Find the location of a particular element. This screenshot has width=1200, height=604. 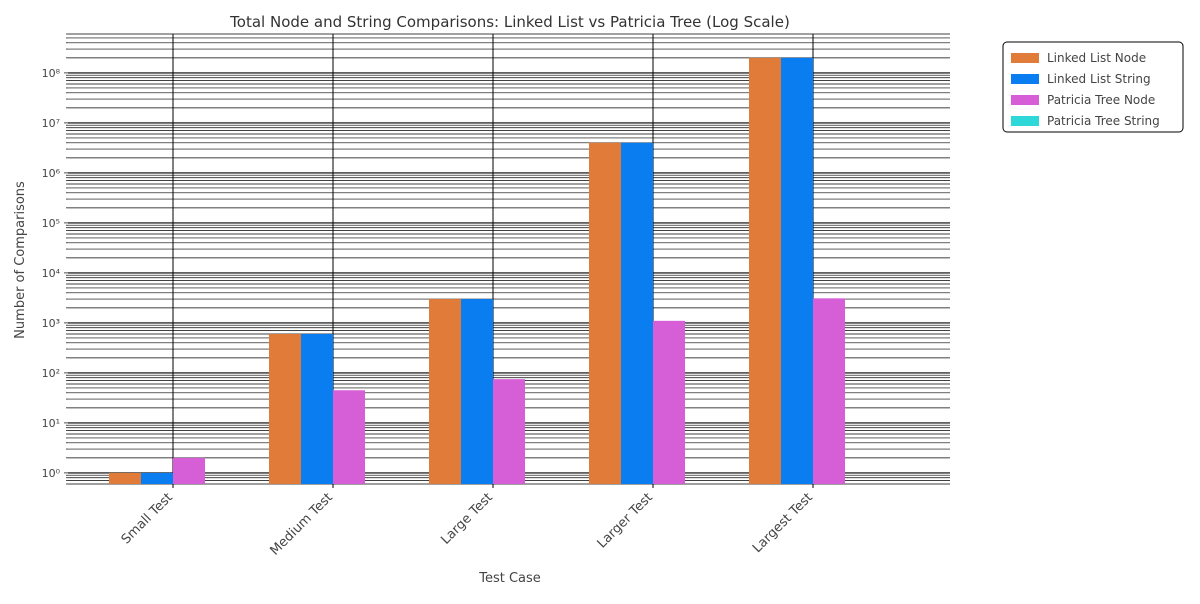

x-tick-label: Large Test is located at coordinates (466, 518).